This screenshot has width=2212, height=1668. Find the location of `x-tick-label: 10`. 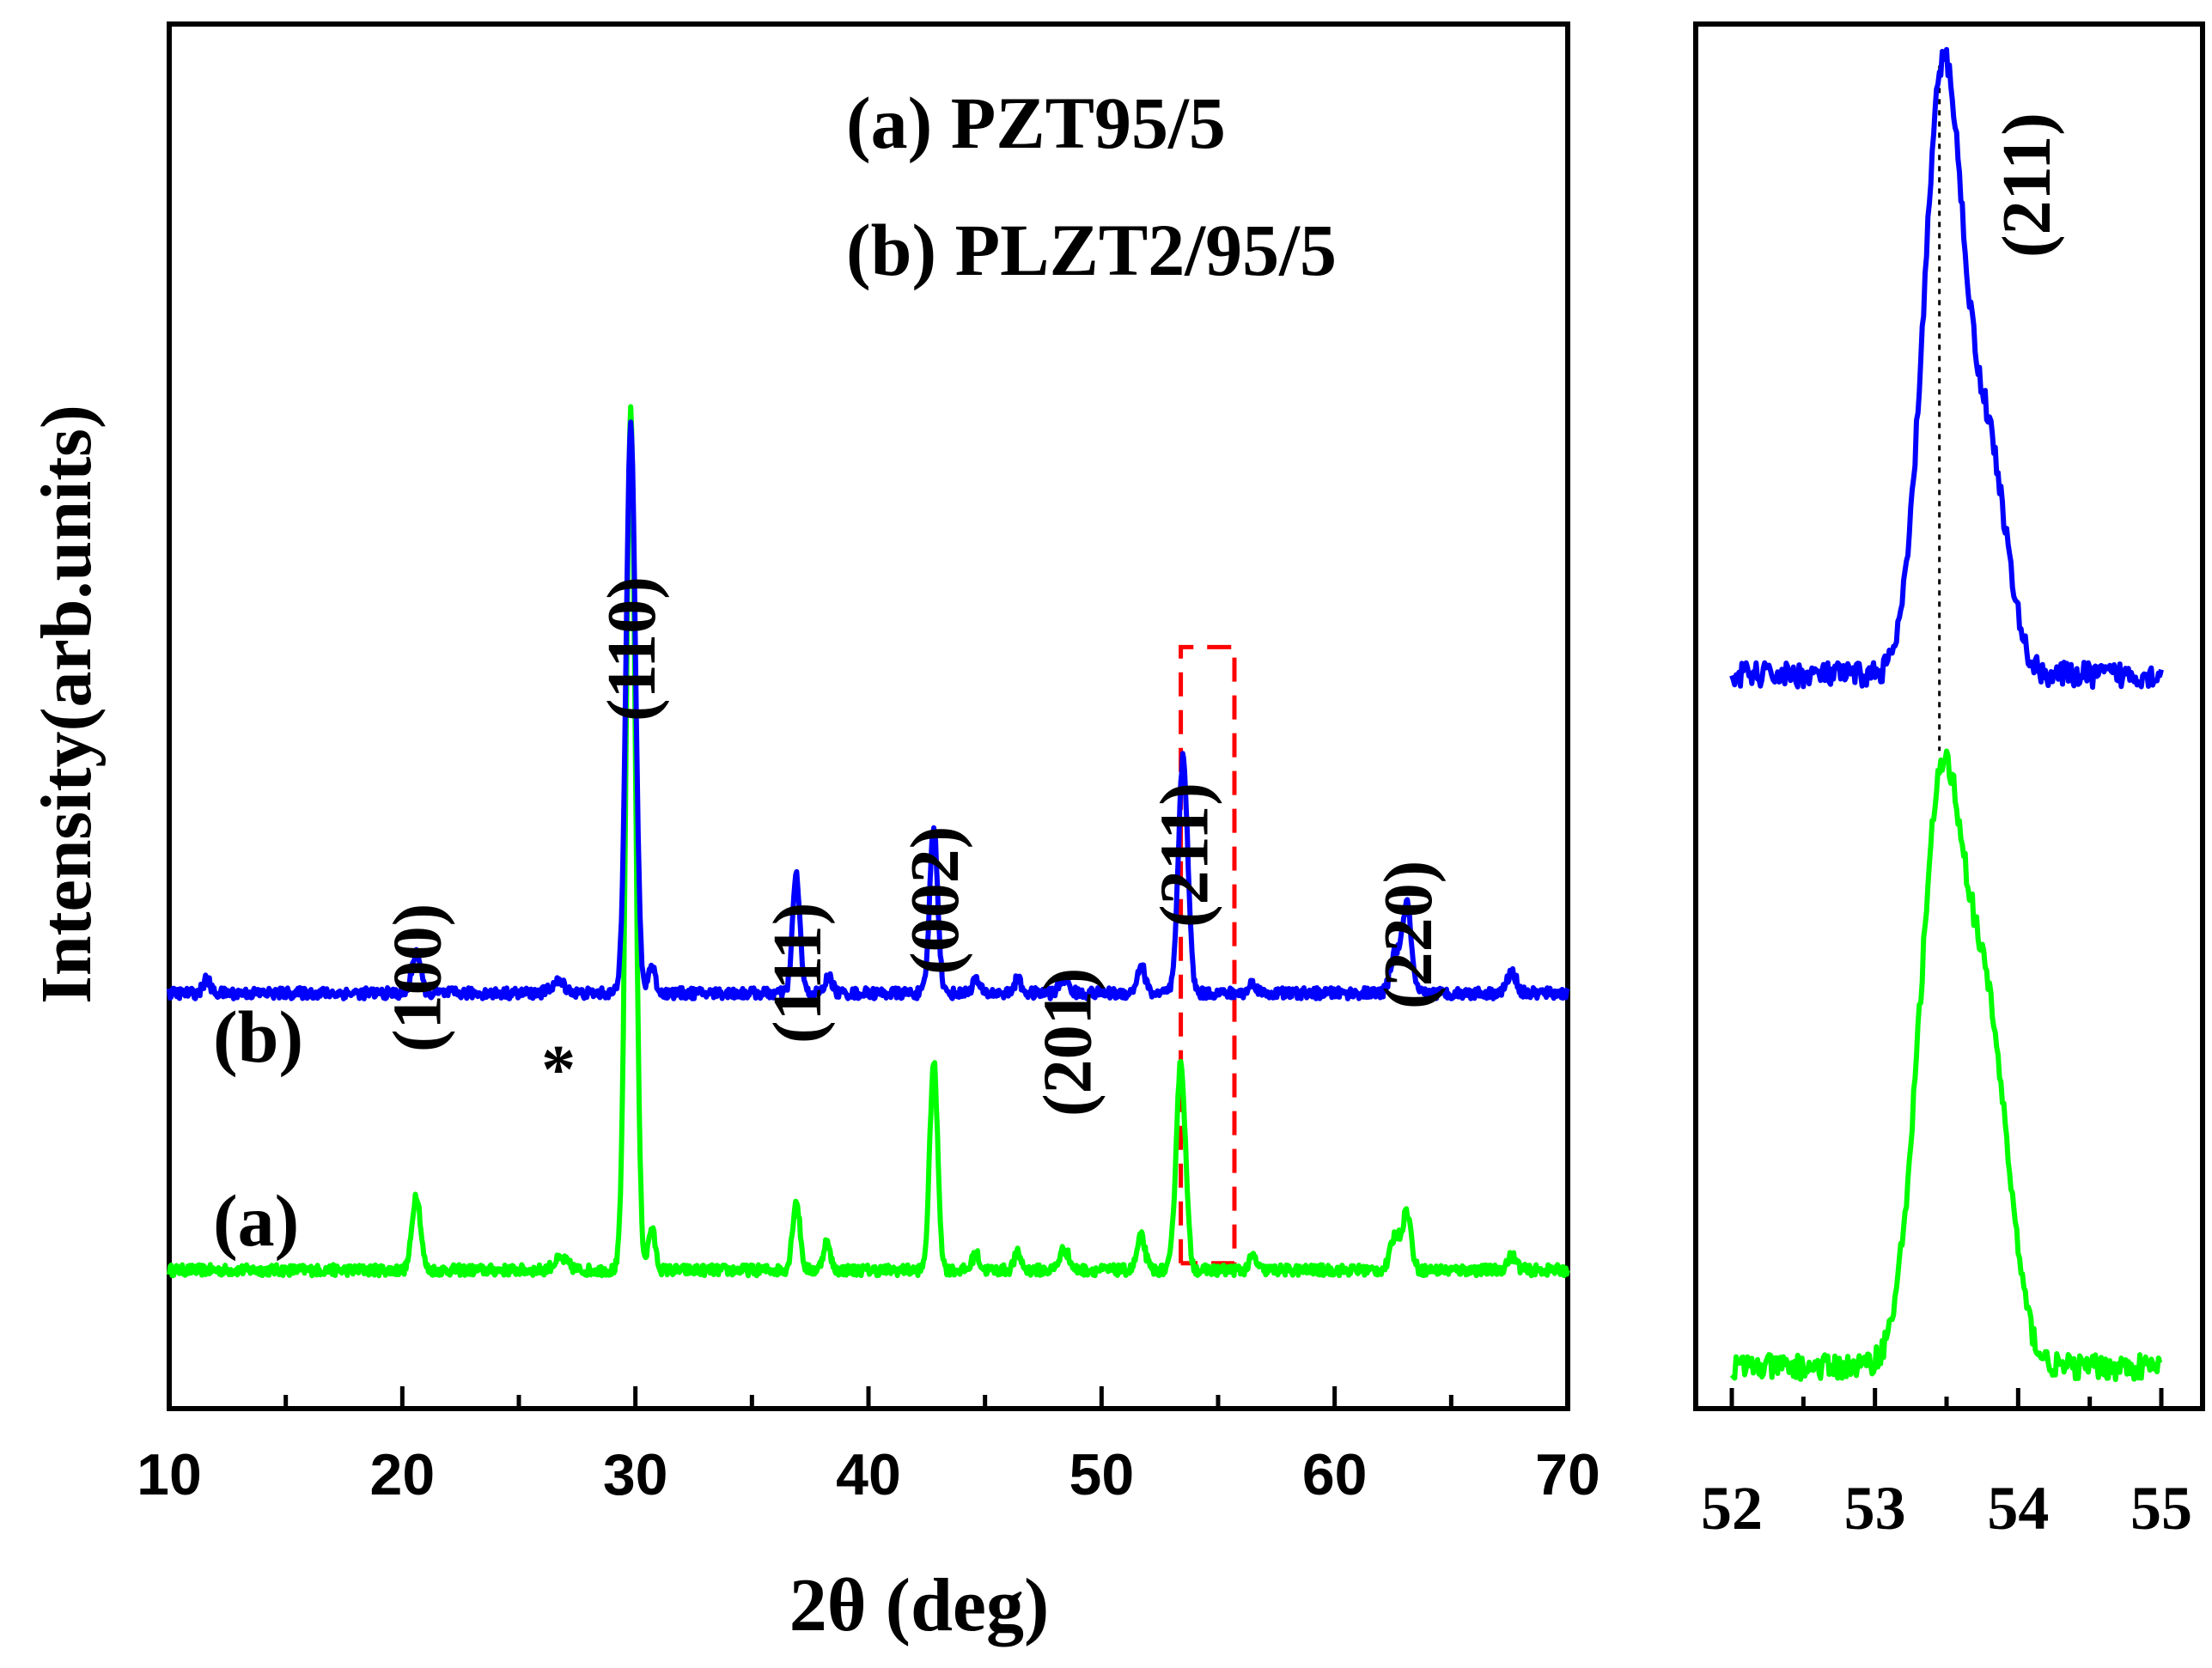

x-tick-label: 10 is located at coordinates (169, 1474).